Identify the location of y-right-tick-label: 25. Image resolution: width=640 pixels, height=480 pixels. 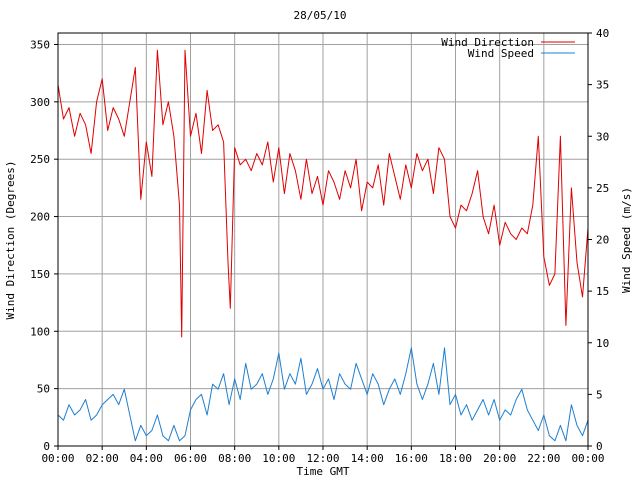
(602, 188).